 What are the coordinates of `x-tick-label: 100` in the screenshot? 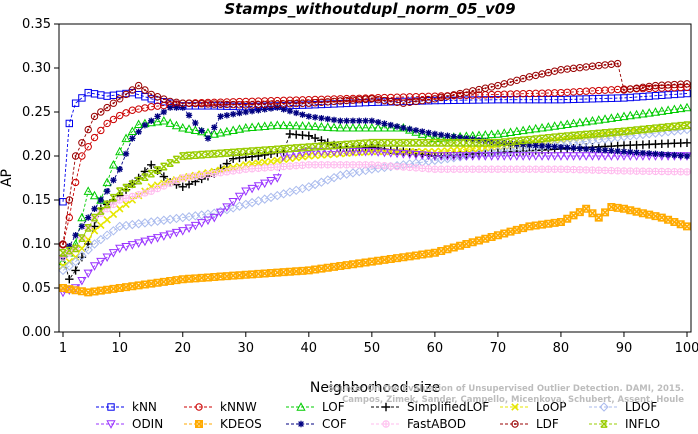 It's located at (686, 348).